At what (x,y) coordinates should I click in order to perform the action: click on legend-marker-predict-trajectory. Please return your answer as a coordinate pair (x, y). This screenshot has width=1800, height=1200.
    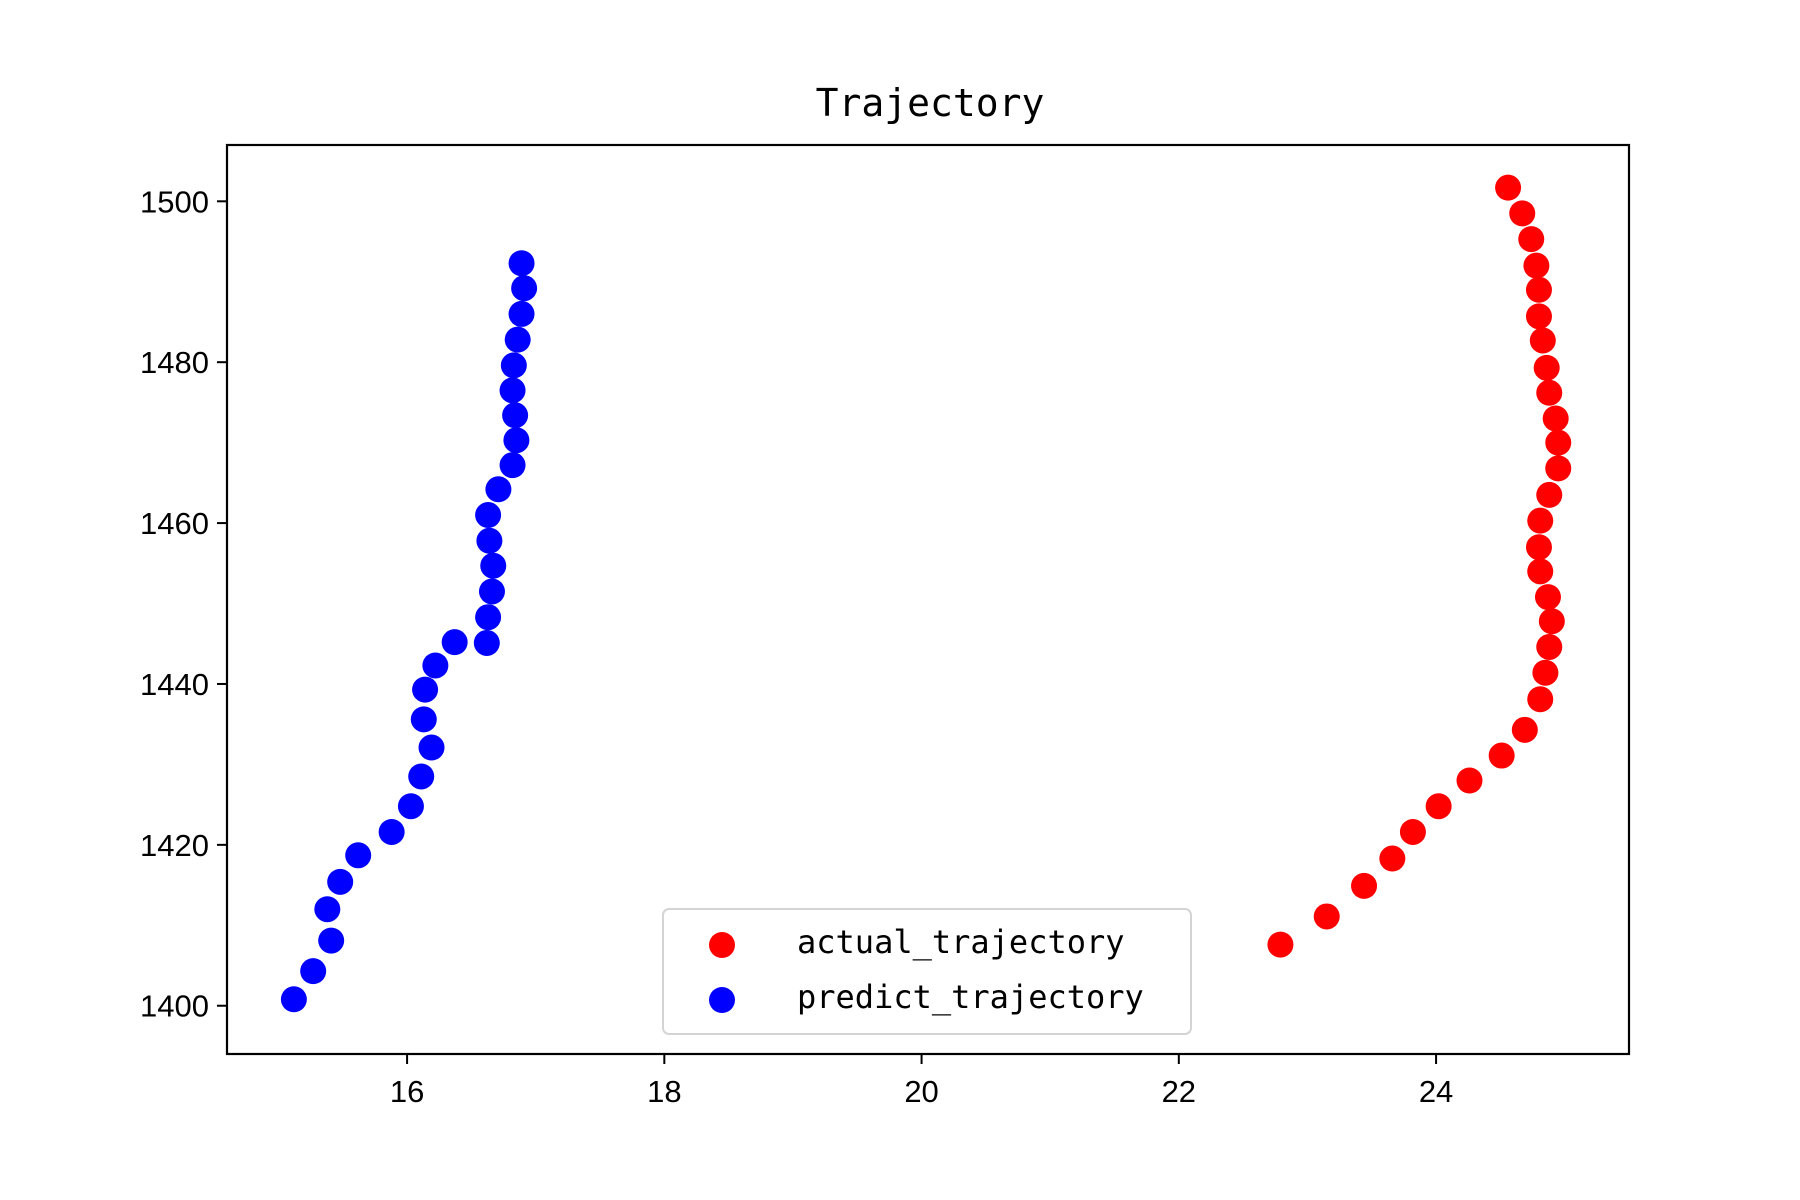
    Looking at the image, I should click on (722, 1000).